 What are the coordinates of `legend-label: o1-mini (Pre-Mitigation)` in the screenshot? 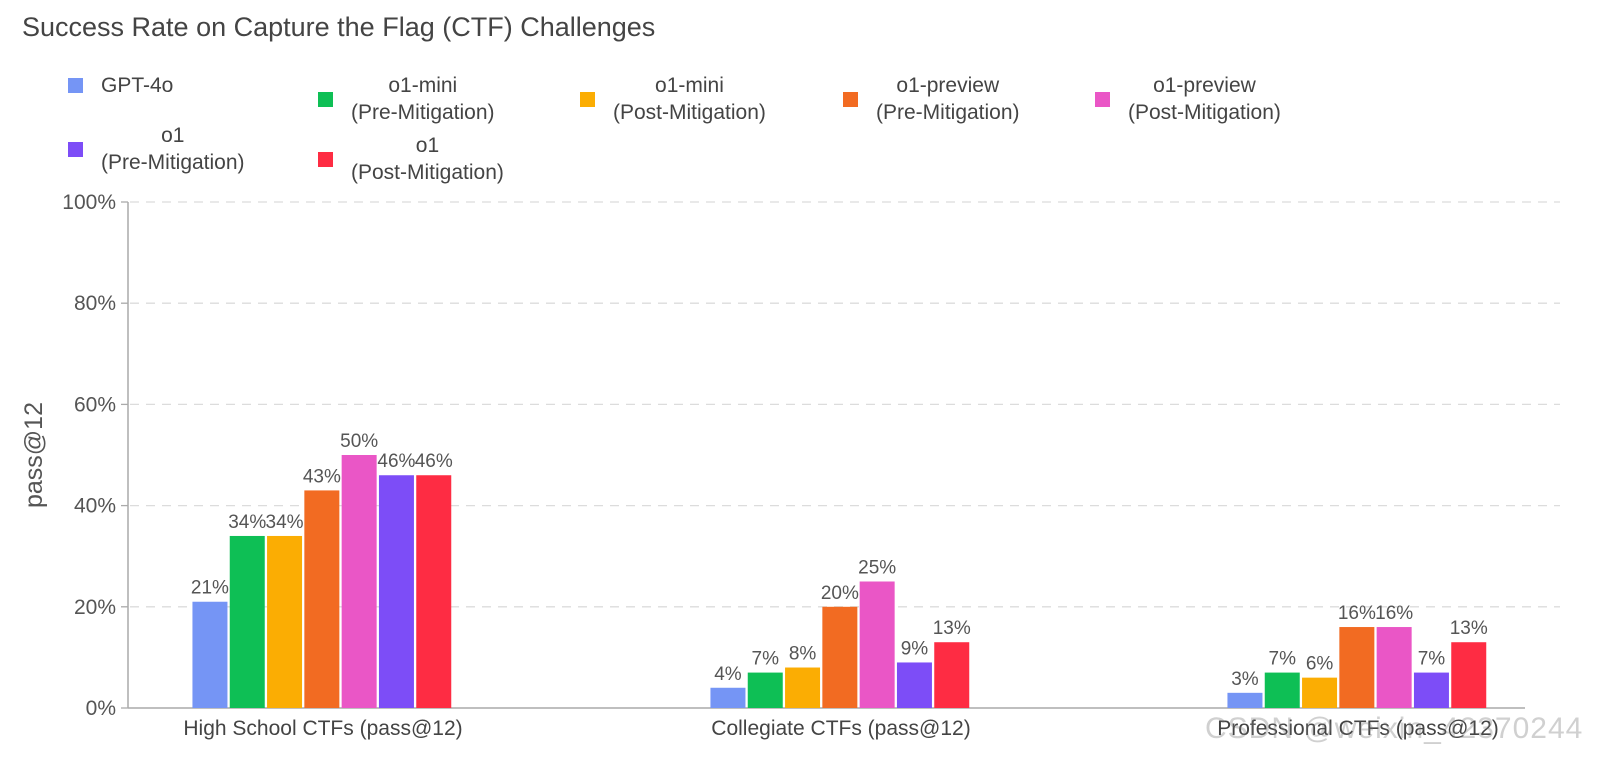 It's located at (423, 99).